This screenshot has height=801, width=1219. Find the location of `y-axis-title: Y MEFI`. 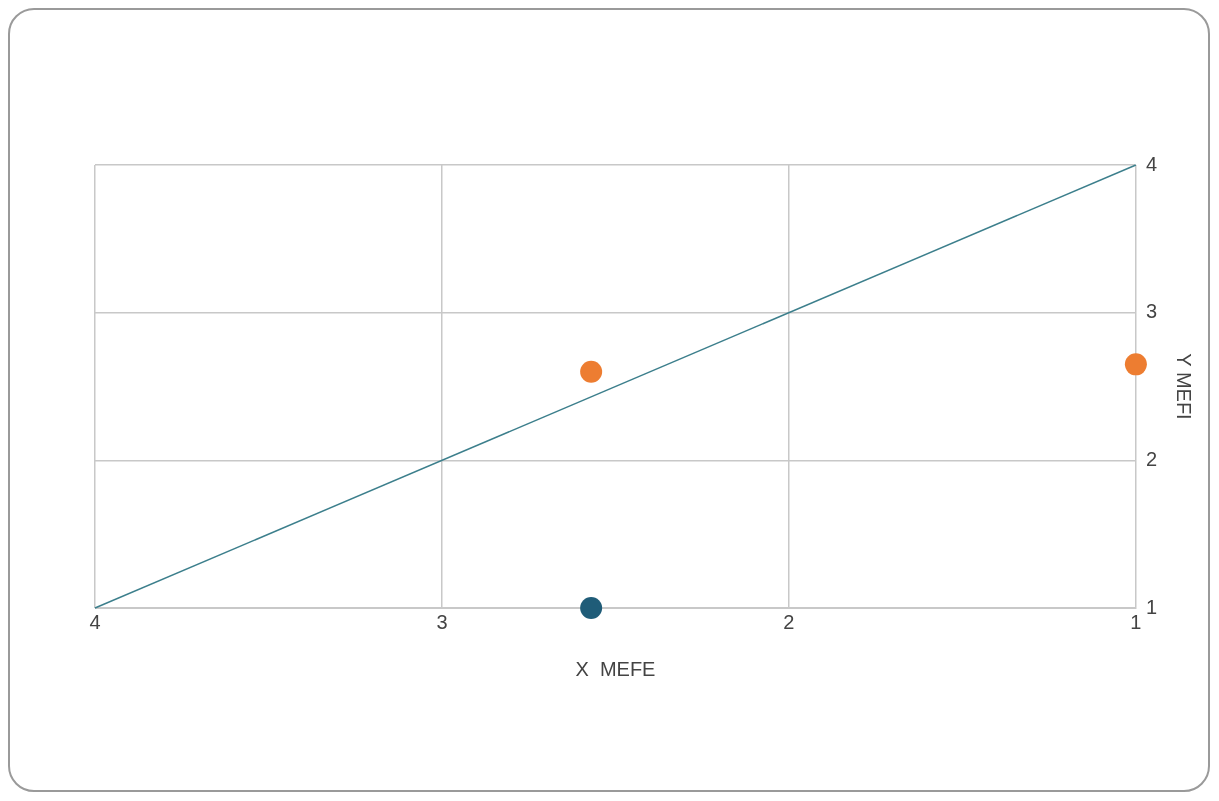

y-axis-title: Y MEFI is located at coordinates (1184, 386).